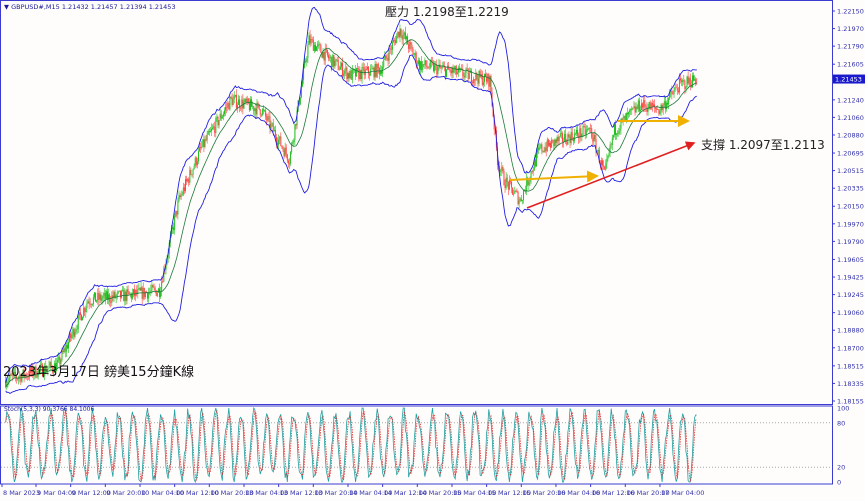 The width and height of the screenshot is (865, 501). Describe the element at coordinates (49, 409) in the screenshot. I see `stoch-label: Stoch(5,3,3) 90.3766 84.1006` at that location.